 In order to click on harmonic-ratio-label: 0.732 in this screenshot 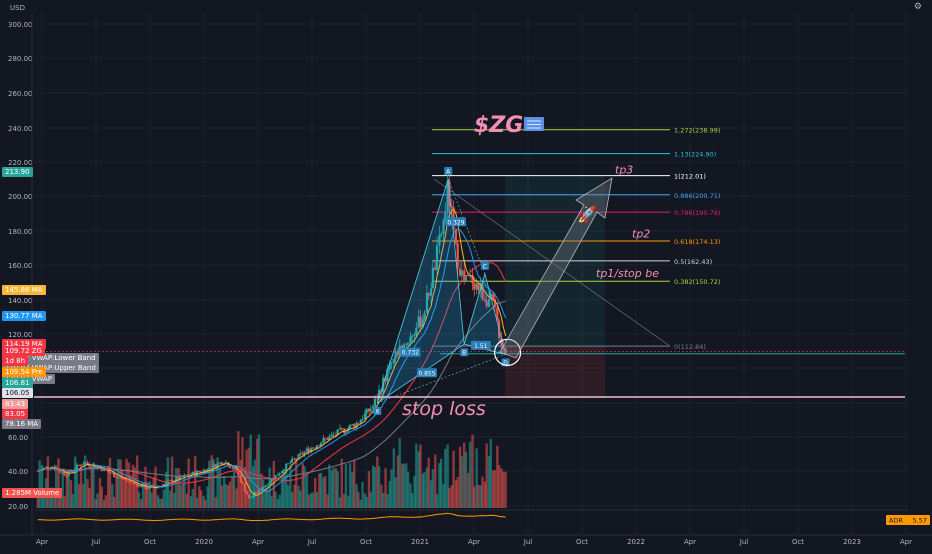, I will do `click(410, 353)`.